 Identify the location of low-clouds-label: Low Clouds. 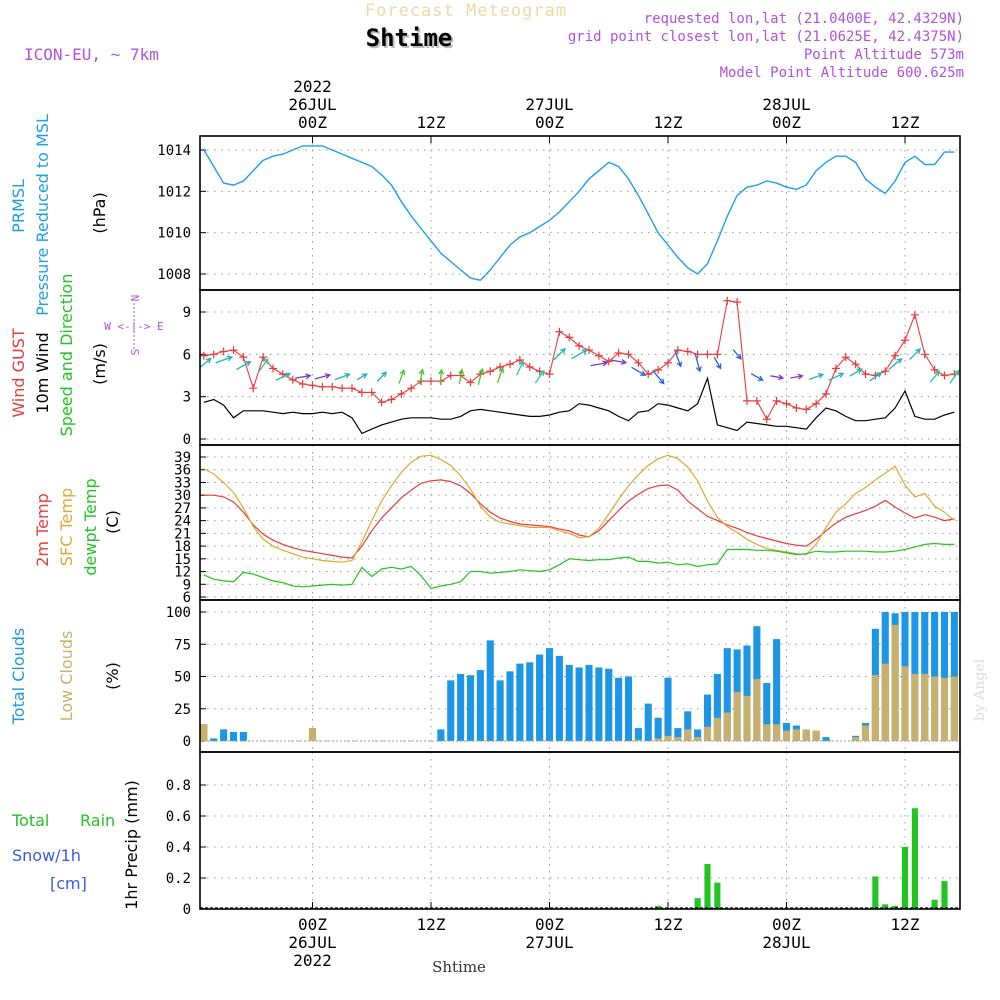
(66, 676).